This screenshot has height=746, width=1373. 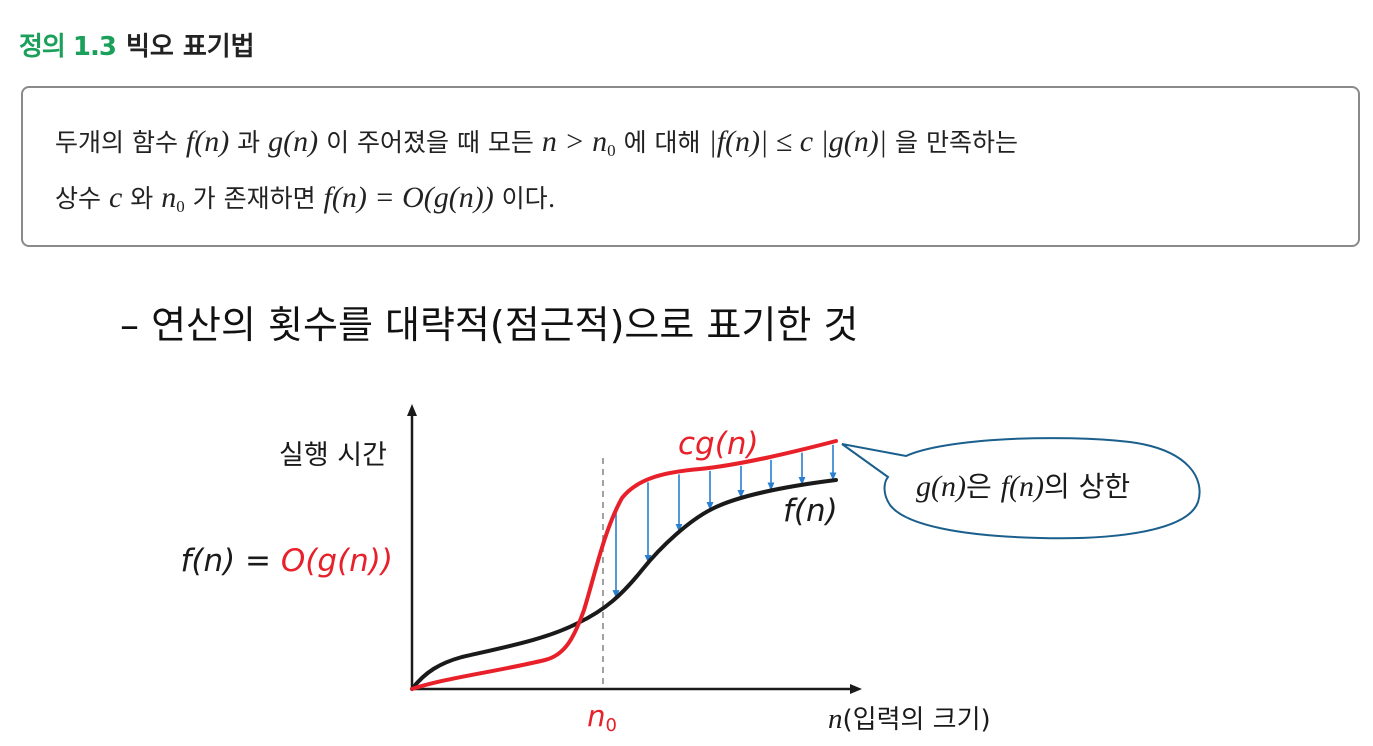 I want to click on definition-number: 정의 1.3, so click(x=68, y=47).